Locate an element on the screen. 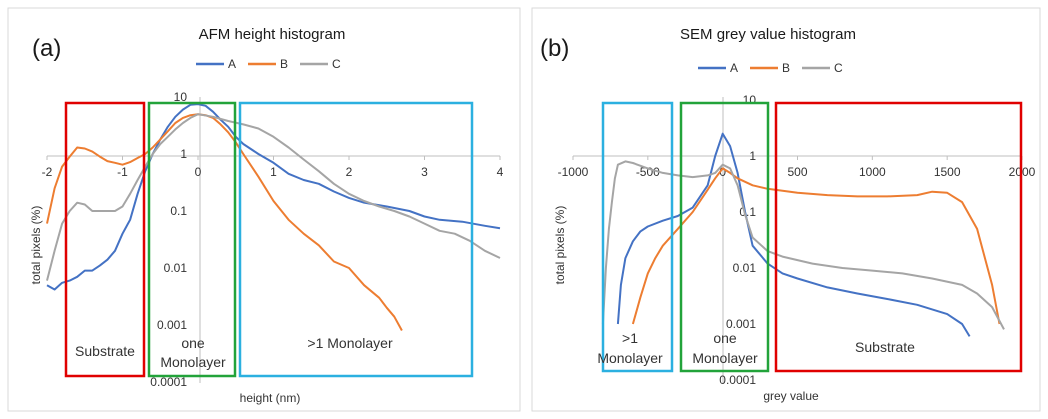  panel-a-label: (a) is located at coordinates (46, 48).